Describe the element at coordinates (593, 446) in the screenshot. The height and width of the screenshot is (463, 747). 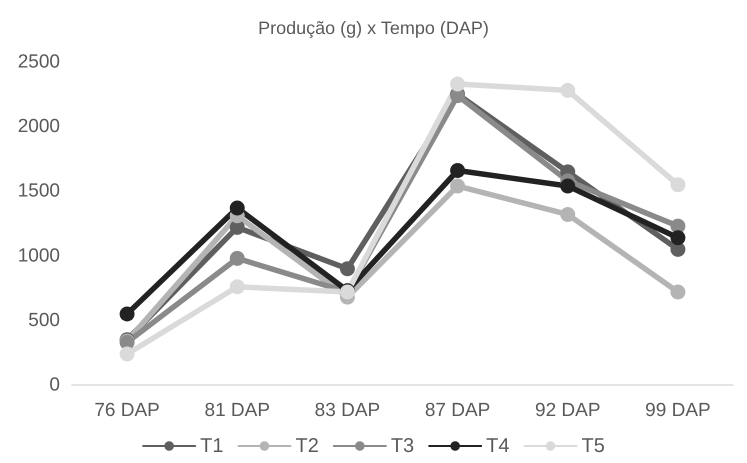
I see `legend-label: T5` at that location.